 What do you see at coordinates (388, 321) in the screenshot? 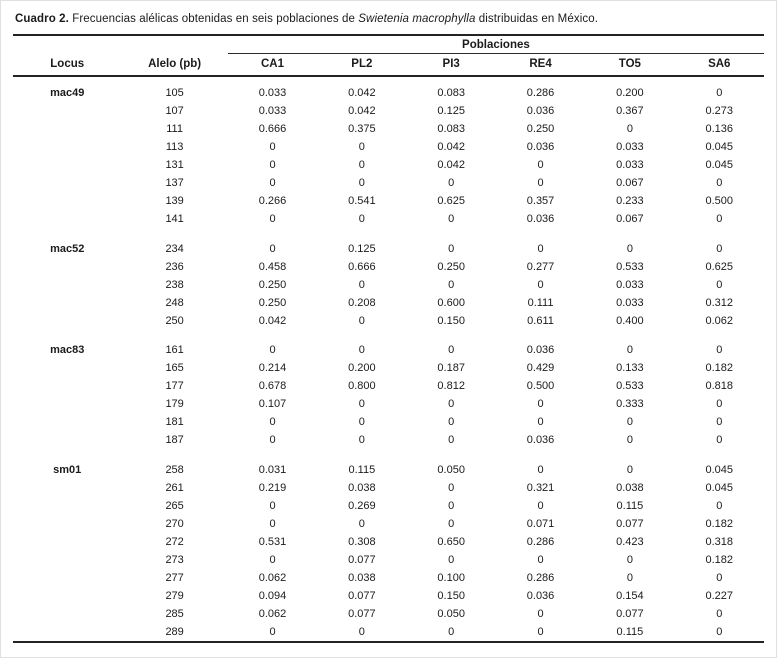
I see `table-row: 250 0.042 0 0.150 0.611 0.400 0.062` at bounding box center [388, 321].